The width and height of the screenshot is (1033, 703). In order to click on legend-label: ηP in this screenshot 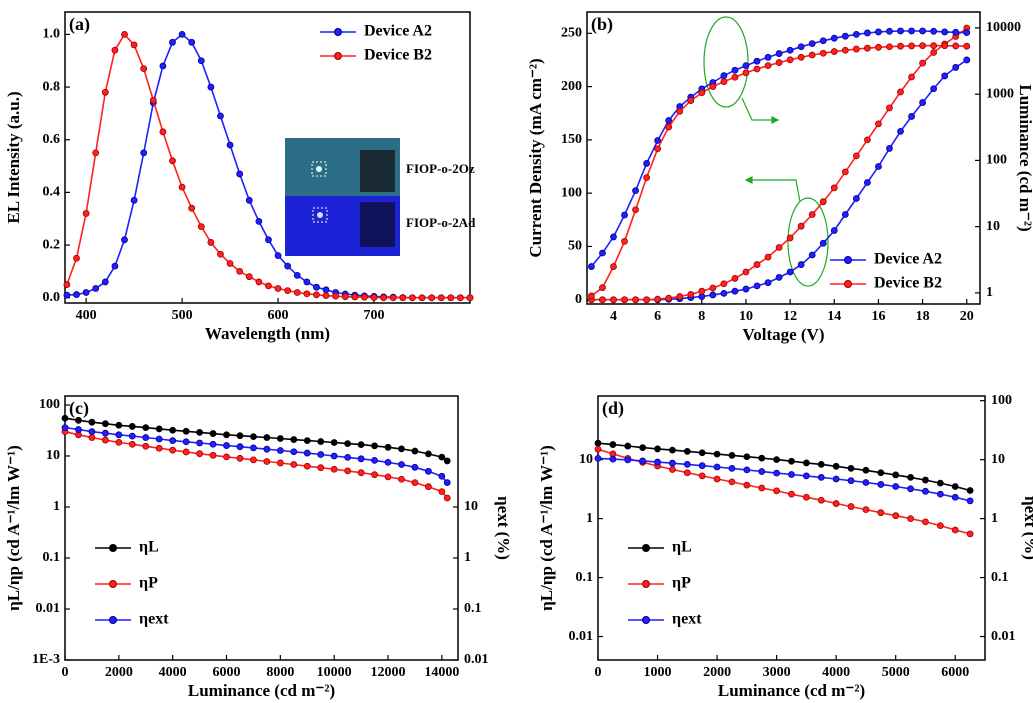, I will do `click(148, 583)`.